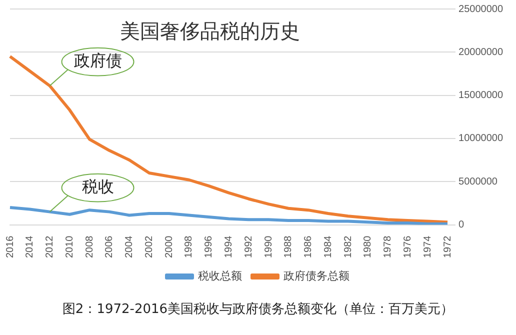 The image size is (516, 335). I want to click on x-tick-label: 1982, so click(348, 246).